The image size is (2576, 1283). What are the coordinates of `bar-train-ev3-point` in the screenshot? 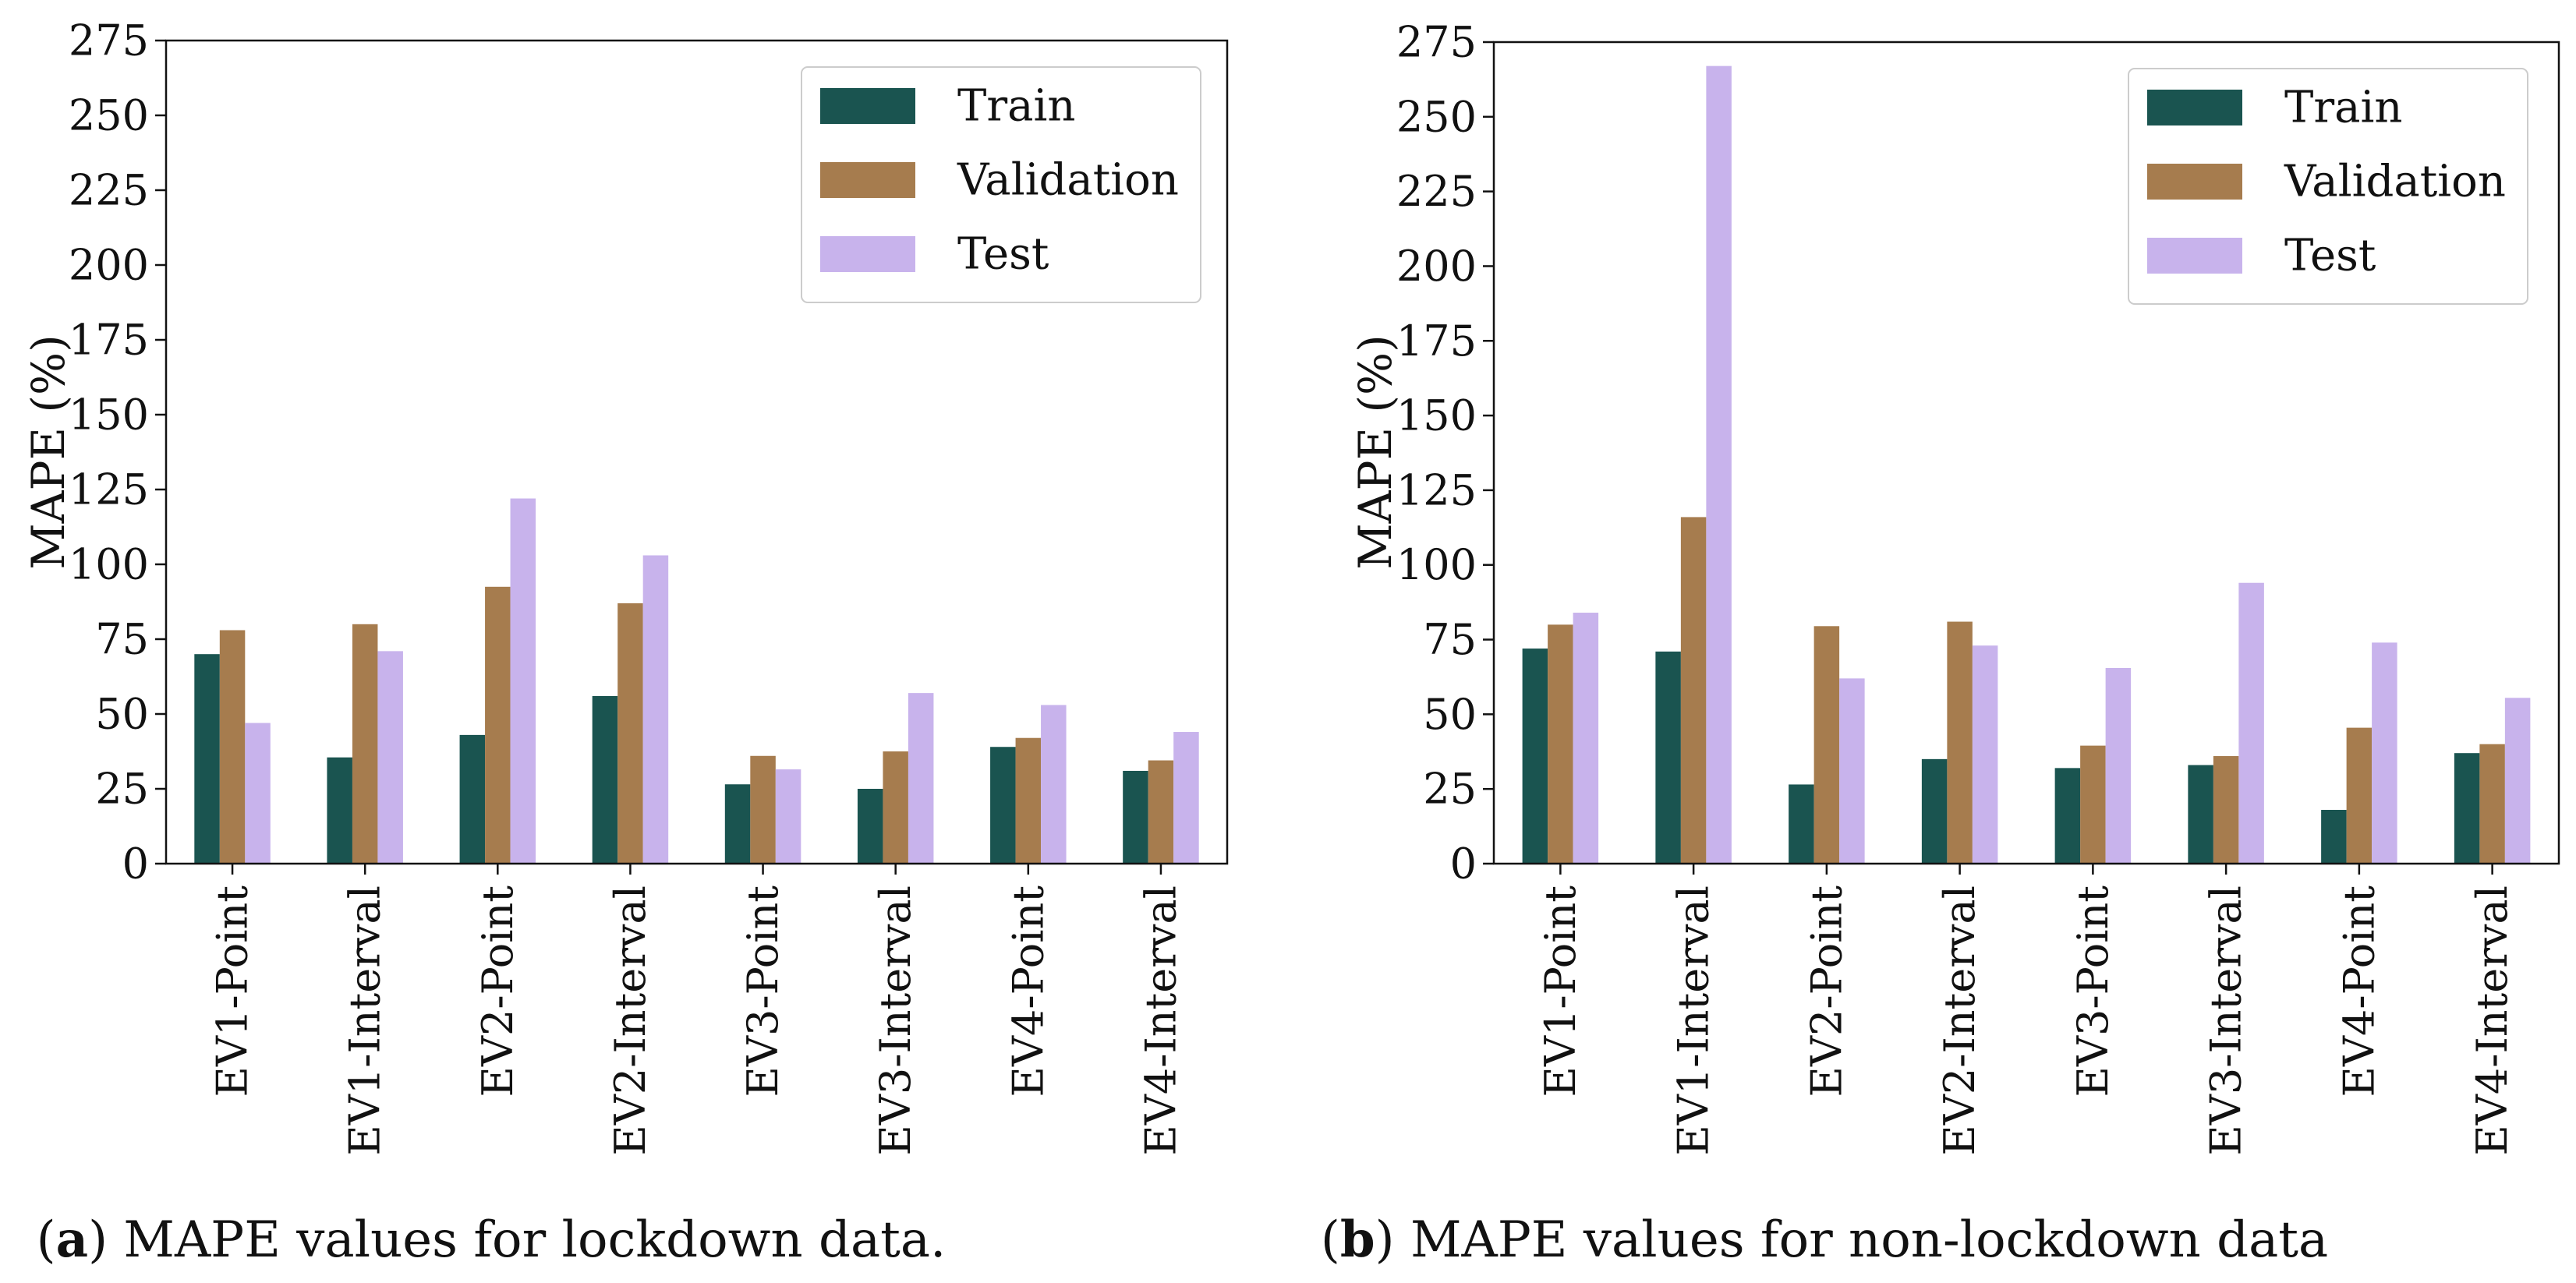 It's located at (737, 824).